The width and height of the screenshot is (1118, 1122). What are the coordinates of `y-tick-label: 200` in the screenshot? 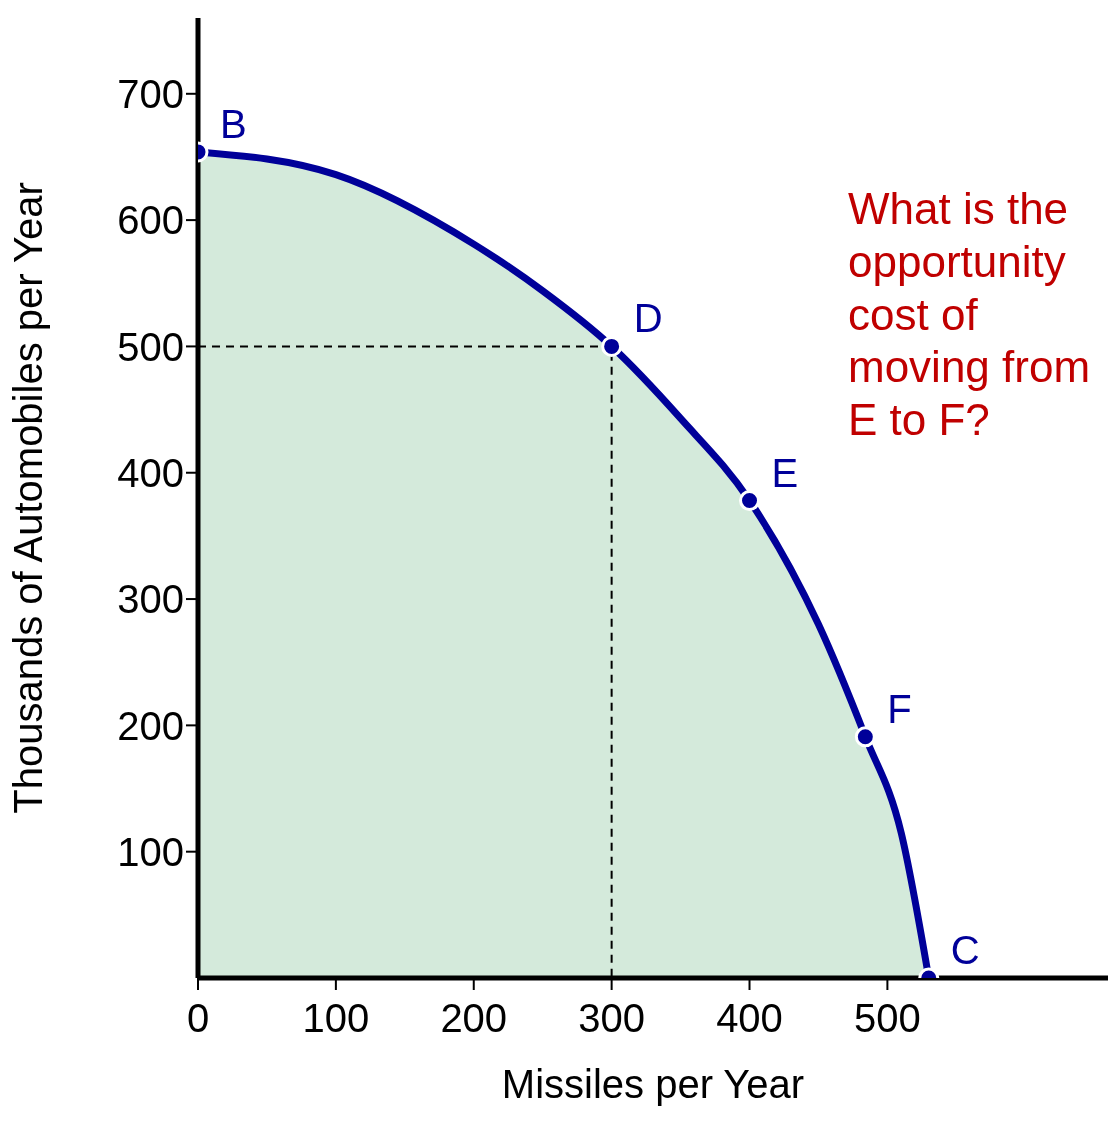 It's located at (150, 725).